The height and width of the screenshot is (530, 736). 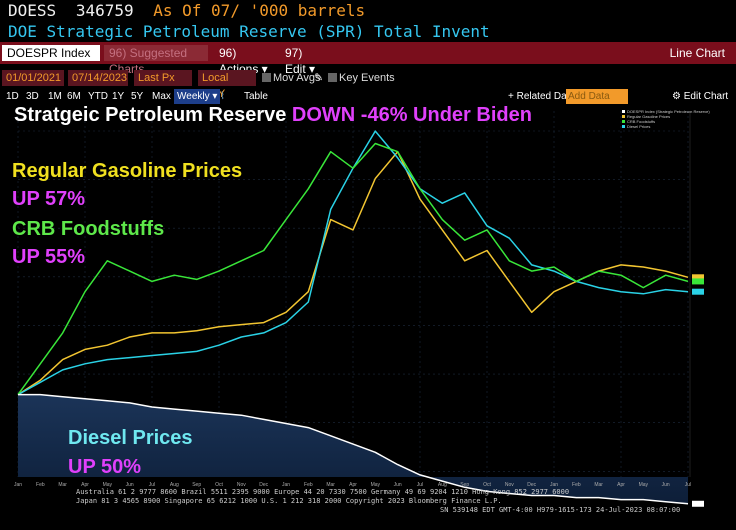 What do you see at coordinates (222, 96) in the screenshot?
I see `chart-style-icon: ⌇` at bounding box center [222, 96].